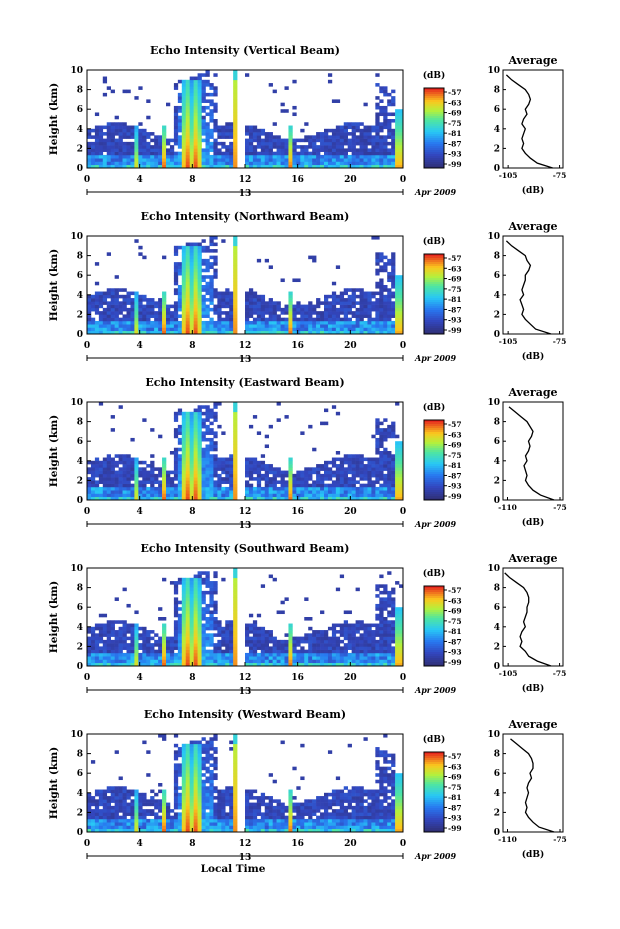  I want to click on colorbar-tick-label: -81, so click(455, 465).